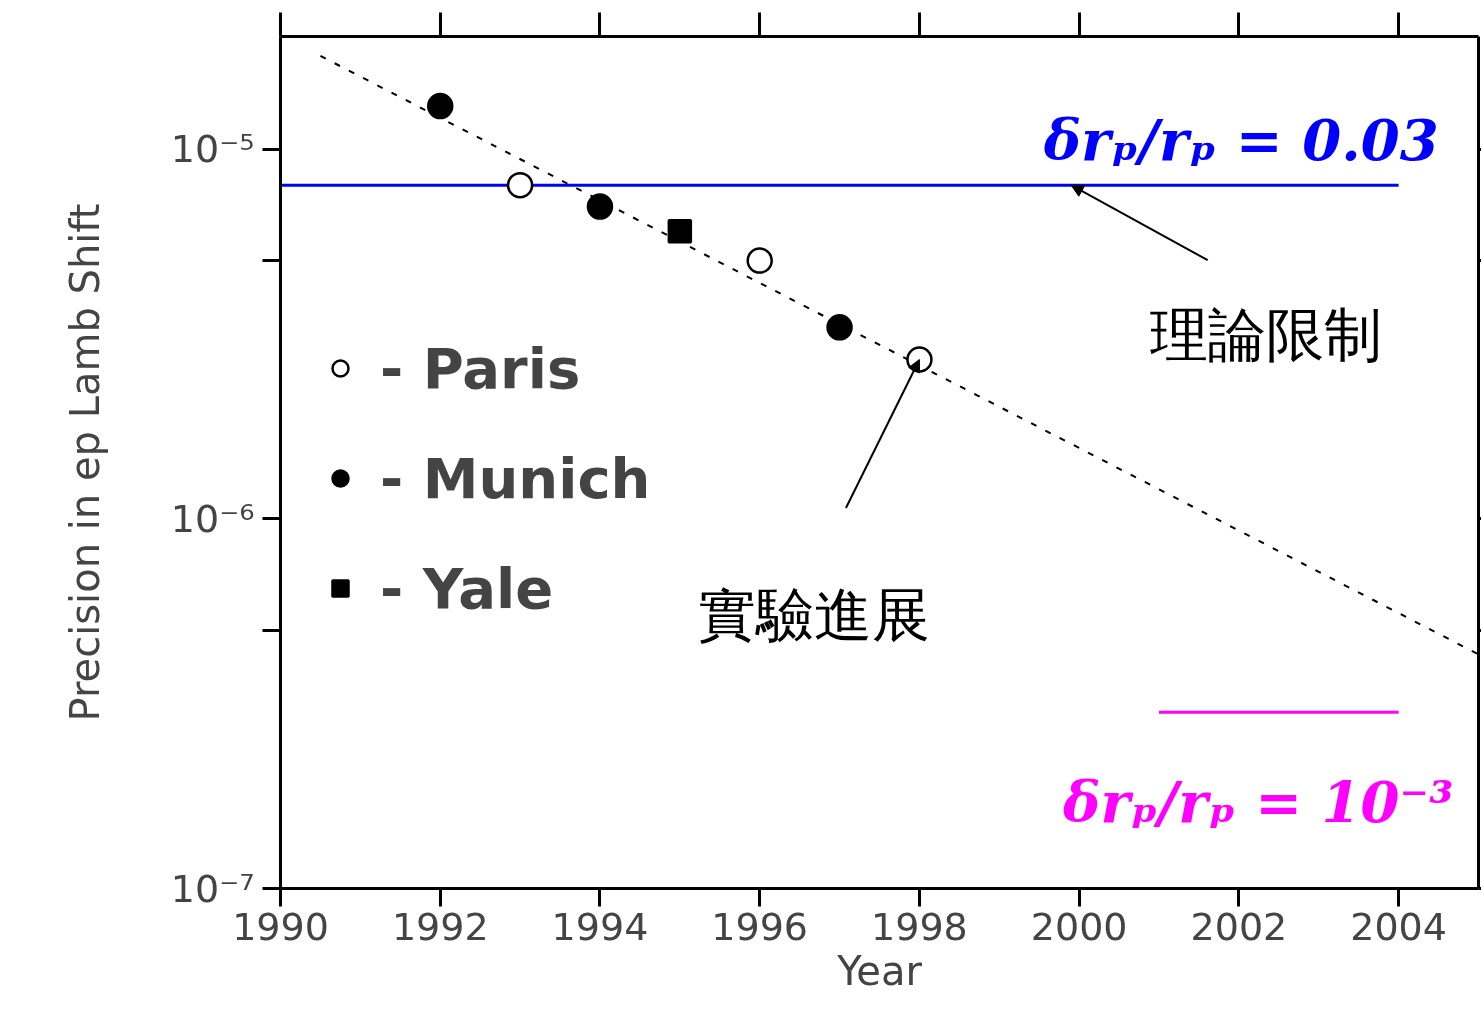 The height and width of the screenshot is (1015, 1481). I want to click on y-axis-title: Precision in ep Lamb Shift, so click(84, 462).